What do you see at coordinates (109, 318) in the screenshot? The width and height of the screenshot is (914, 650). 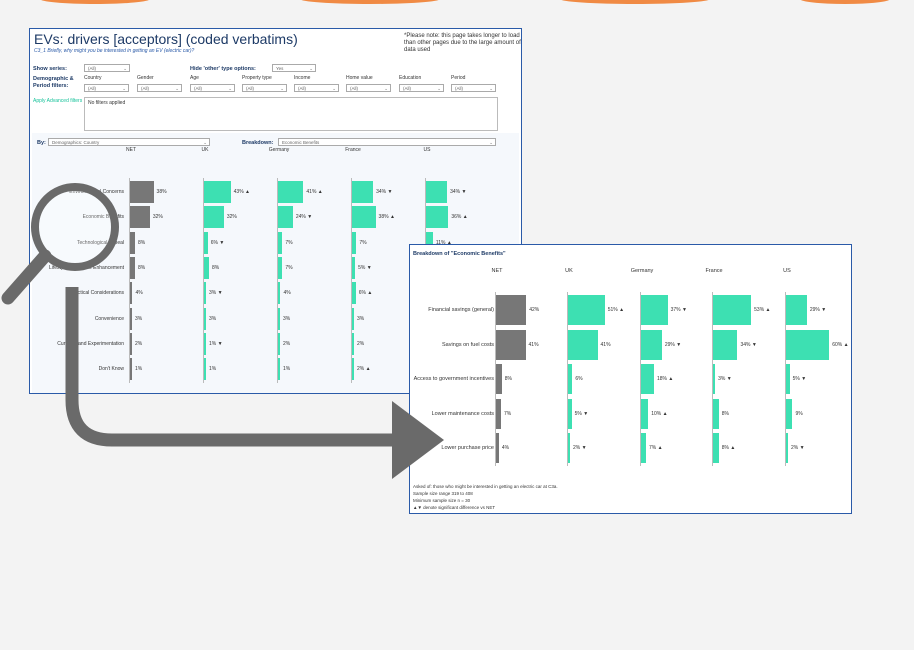 I see `row-label: Convenience` at bounding box center [109, 318].